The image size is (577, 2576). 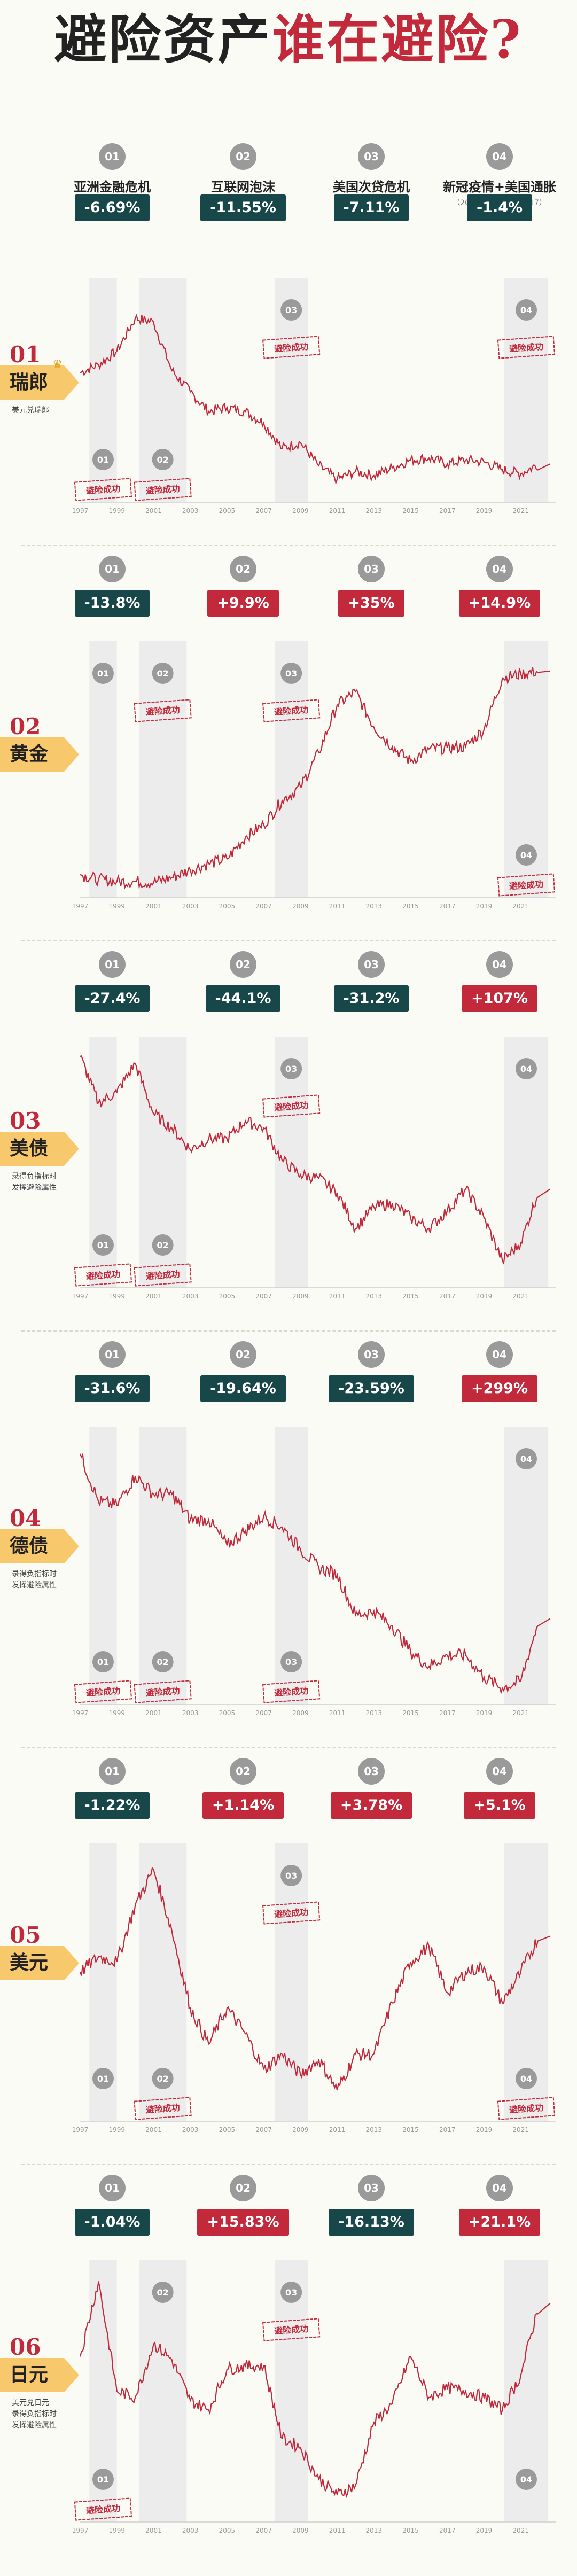 I want to click on crisis-change-row-gold: 01 -13.8% 02 +9.9% 03 +35% 04 +14.9%, so click(x=288, y=596).